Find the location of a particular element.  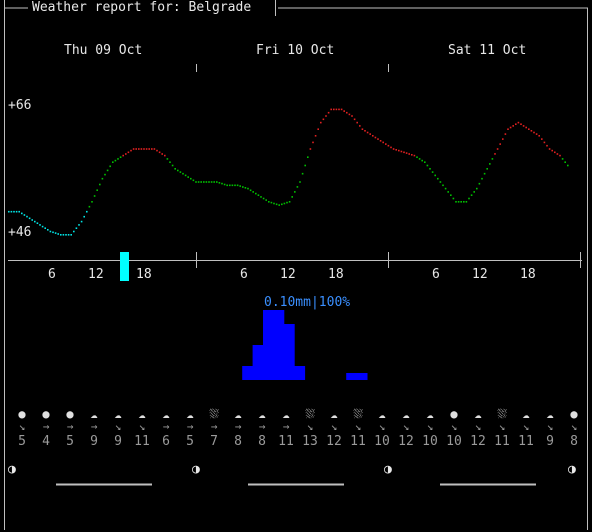

wind-speed: 9 is located at coordinates (550, 441).